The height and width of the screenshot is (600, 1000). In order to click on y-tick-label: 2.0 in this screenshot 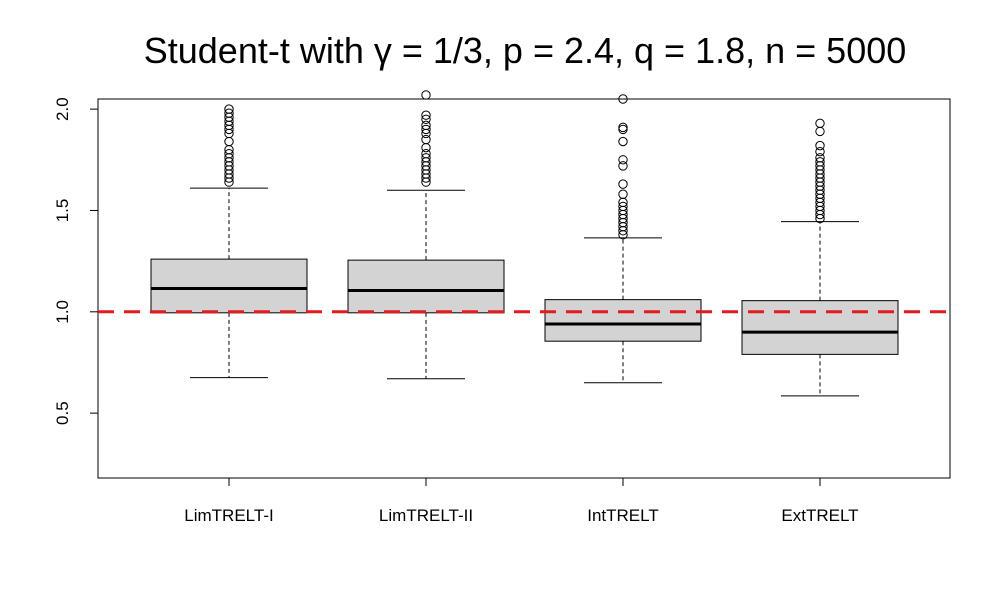, I will do `click(62, 109)`.